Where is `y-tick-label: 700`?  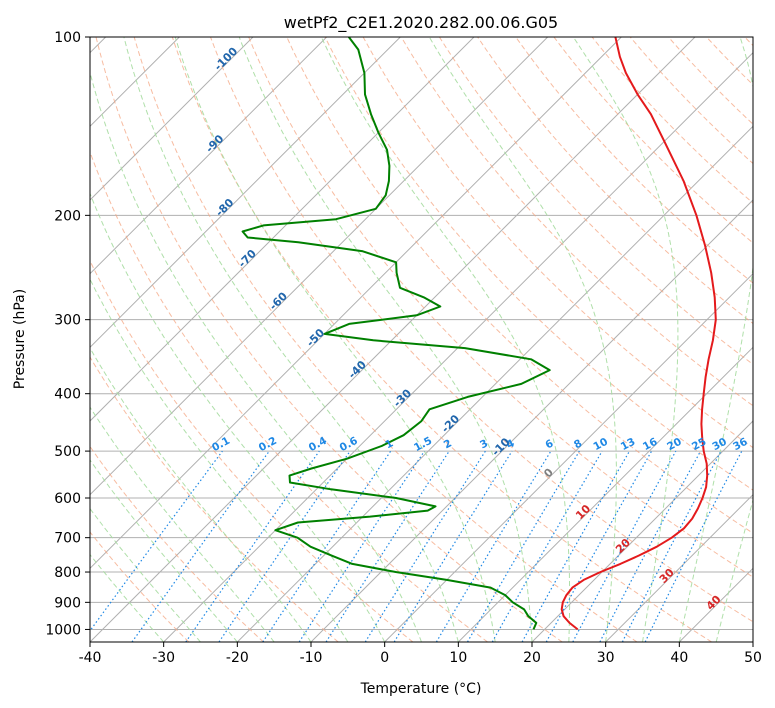 y-tick-label: 700 is located at coordinates (67, 539).